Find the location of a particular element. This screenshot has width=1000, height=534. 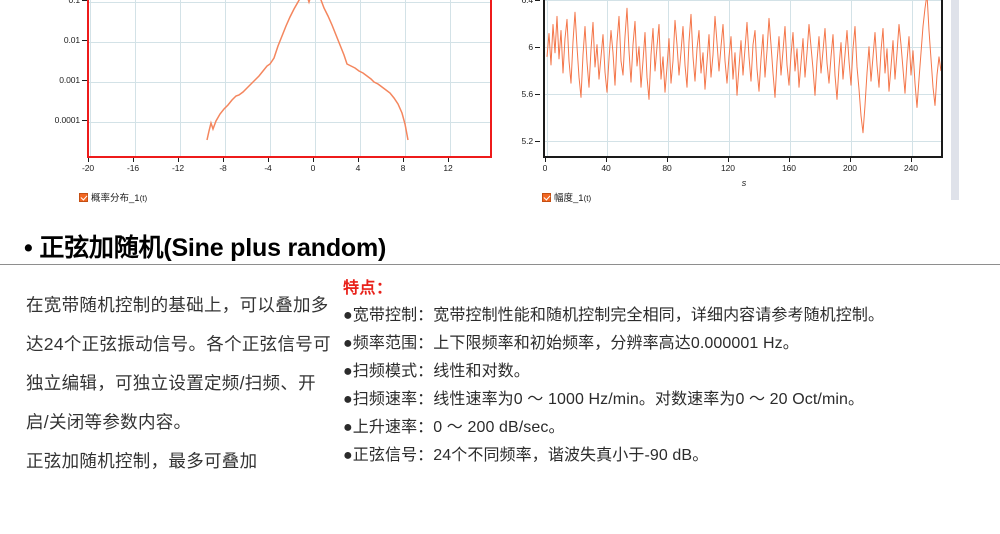

time-plot-frame is located at coordinates (743, 79).